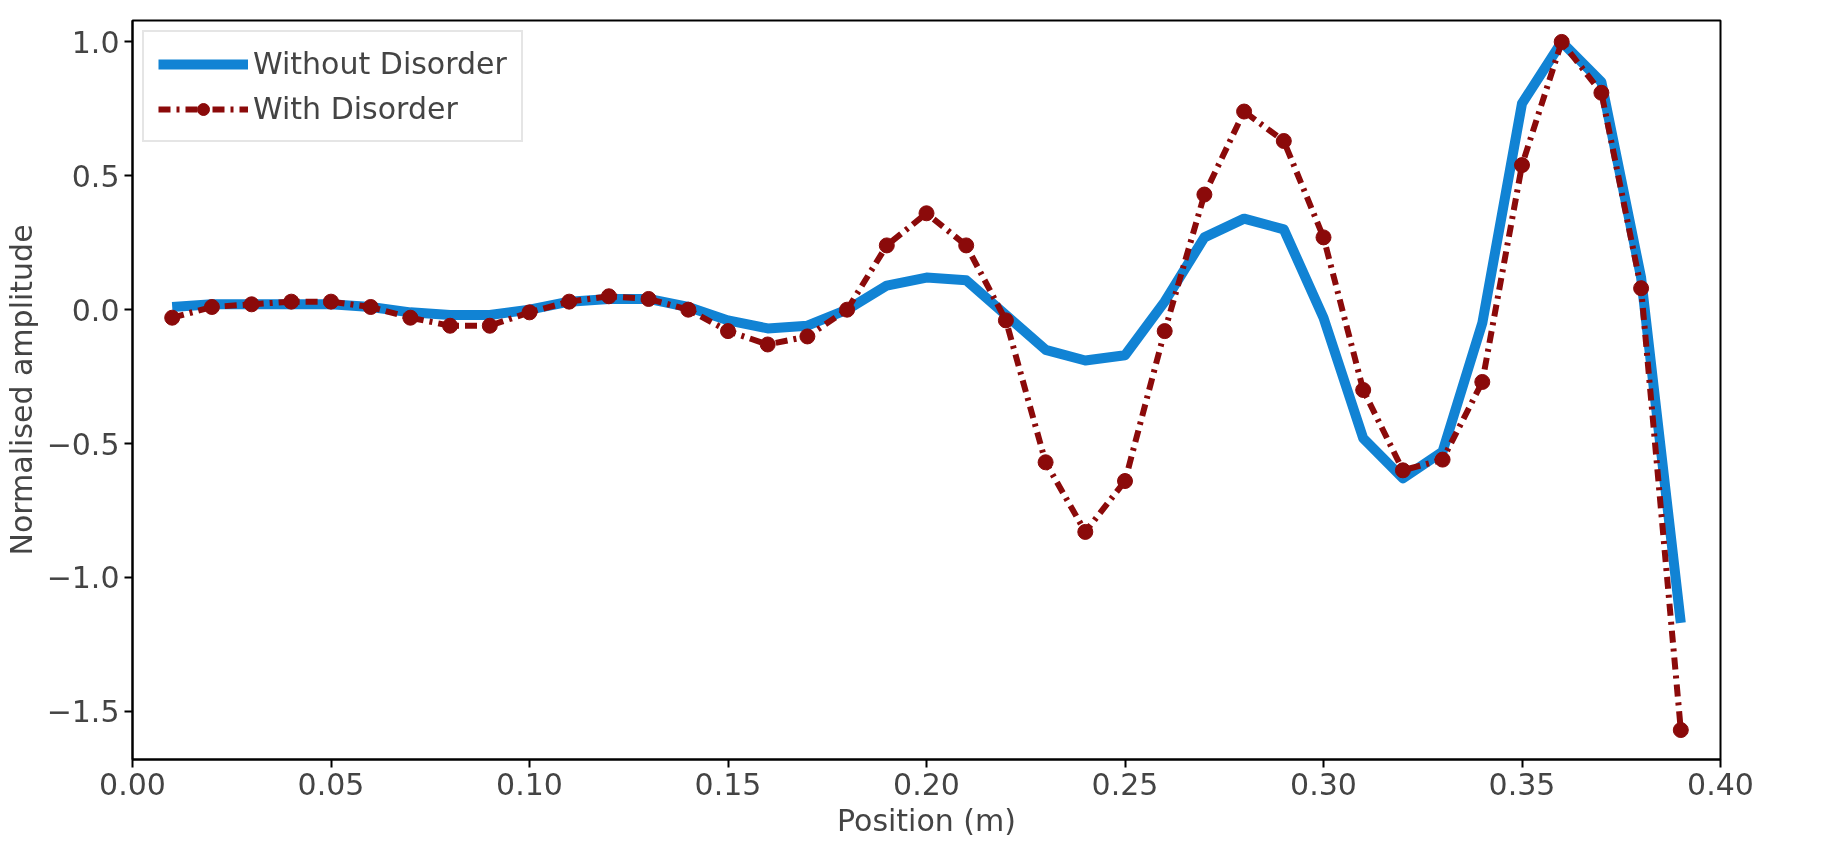 The image size is (1824, 867). I want to click on y-axis-title: Normalised amplitude, so click(21, 390).